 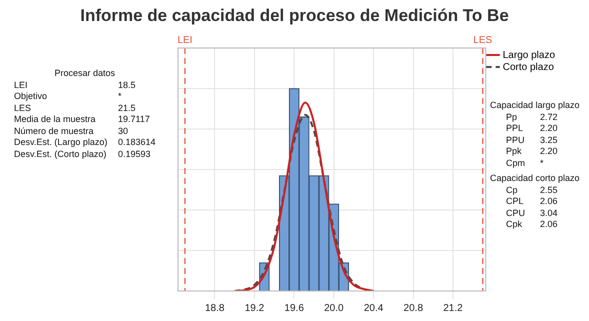 What do you see at coordinates (532, 152) in the screenshot?
I see `text: Ppk 2.20` at bounding box center [532, 152].